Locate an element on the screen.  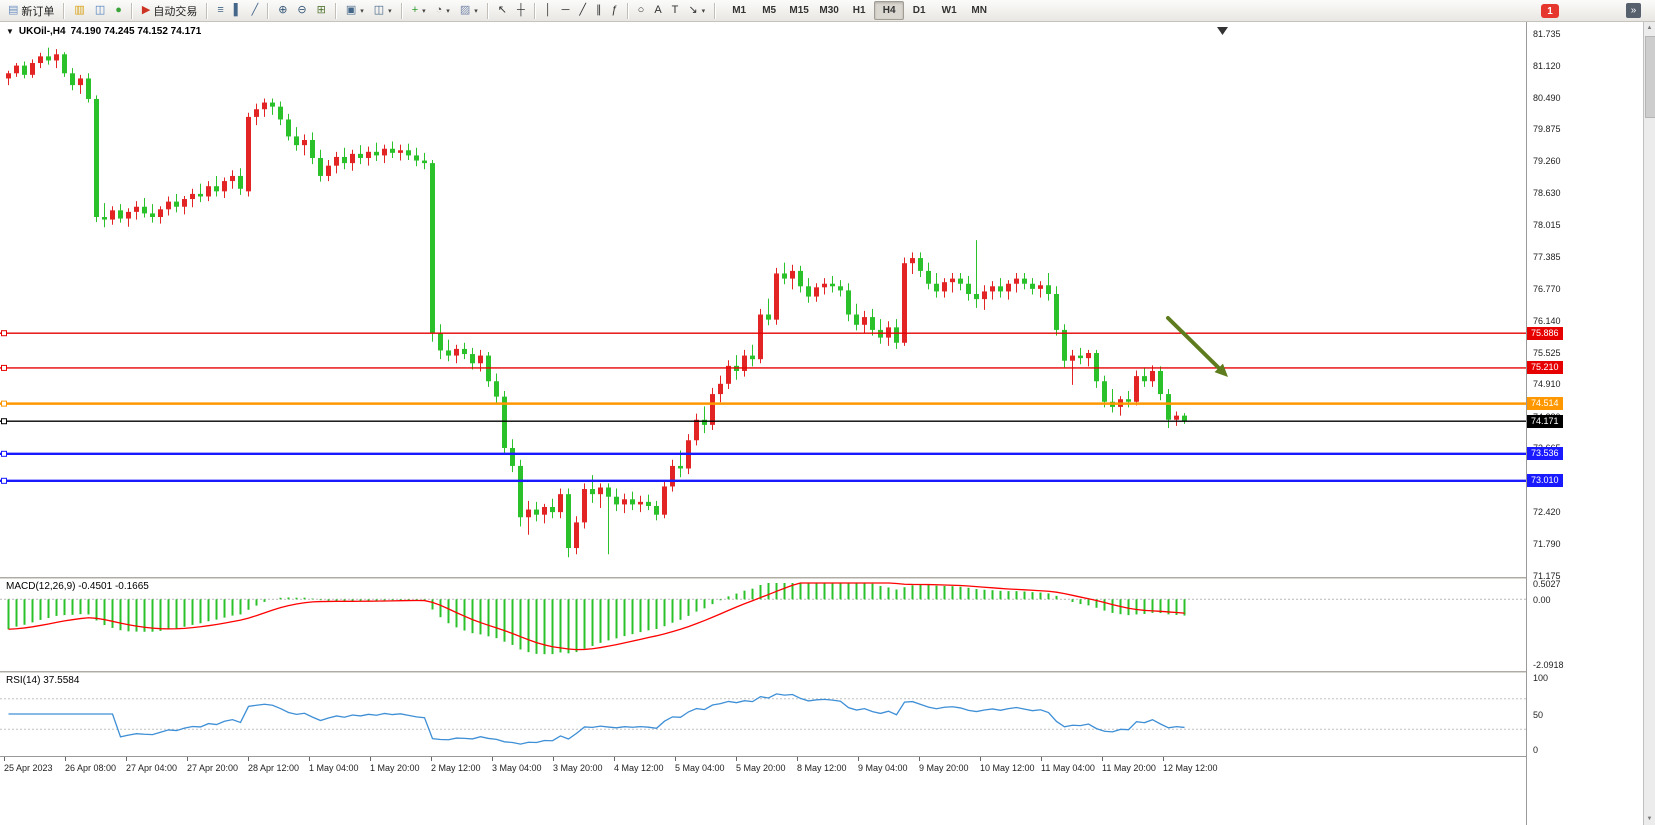
cascade-windows-button: ▣ ▾ is located at coordinates (355, 11).